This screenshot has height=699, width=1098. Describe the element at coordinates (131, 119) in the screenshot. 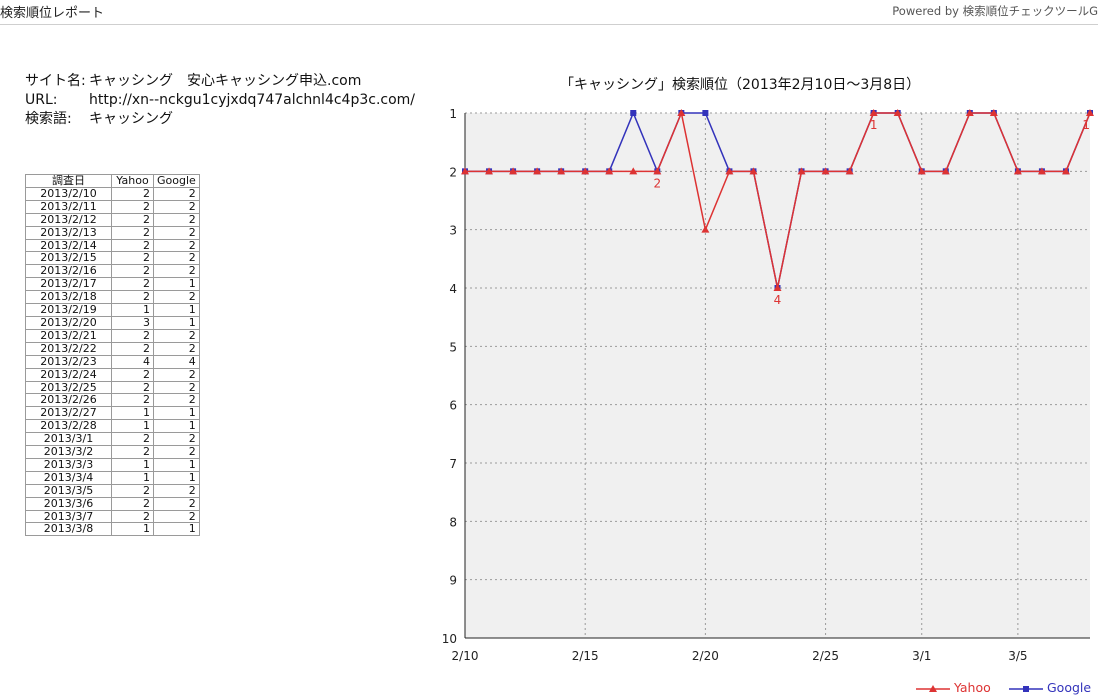

I see `keyword-value: キャッシング` at that location.